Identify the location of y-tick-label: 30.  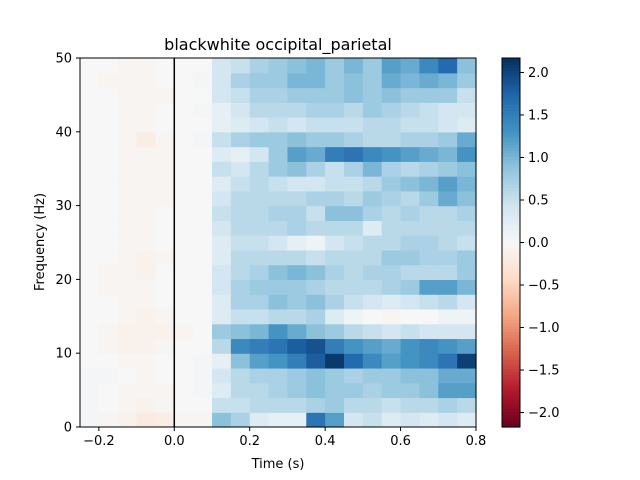
(63, 206).